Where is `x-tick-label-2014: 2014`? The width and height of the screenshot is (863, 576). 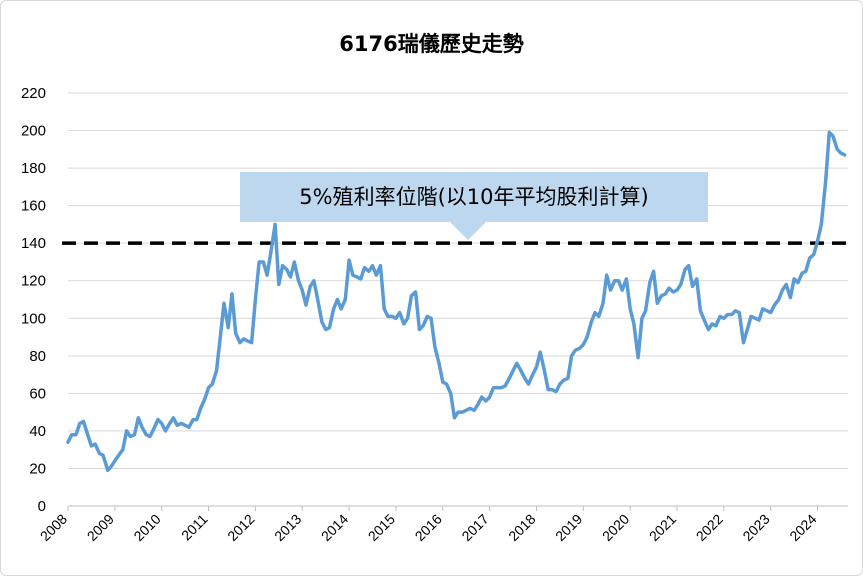
x-tick-label-2014: 2014 is located at coordinates (334, 527).